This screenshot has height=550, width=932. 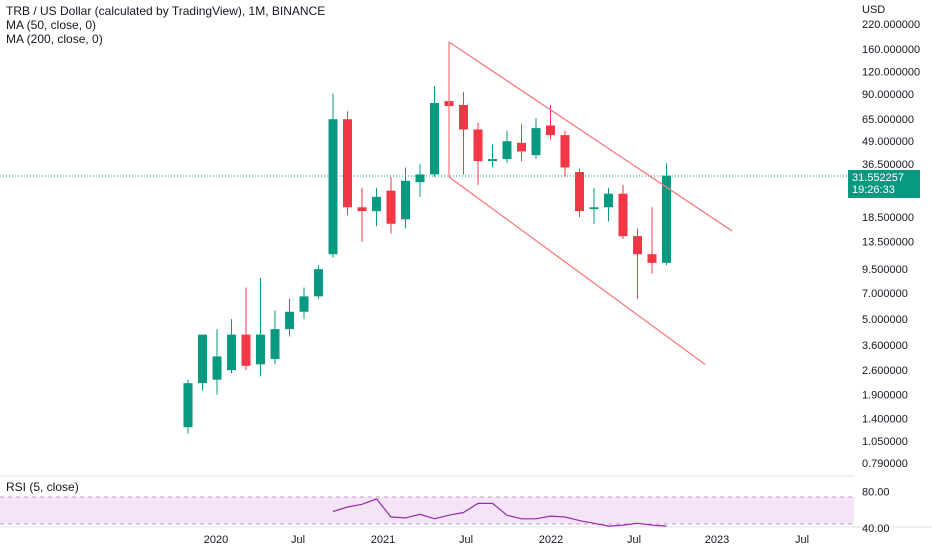 I want to click on price-tick-label: 5.000000, so click(x=885, y=320).